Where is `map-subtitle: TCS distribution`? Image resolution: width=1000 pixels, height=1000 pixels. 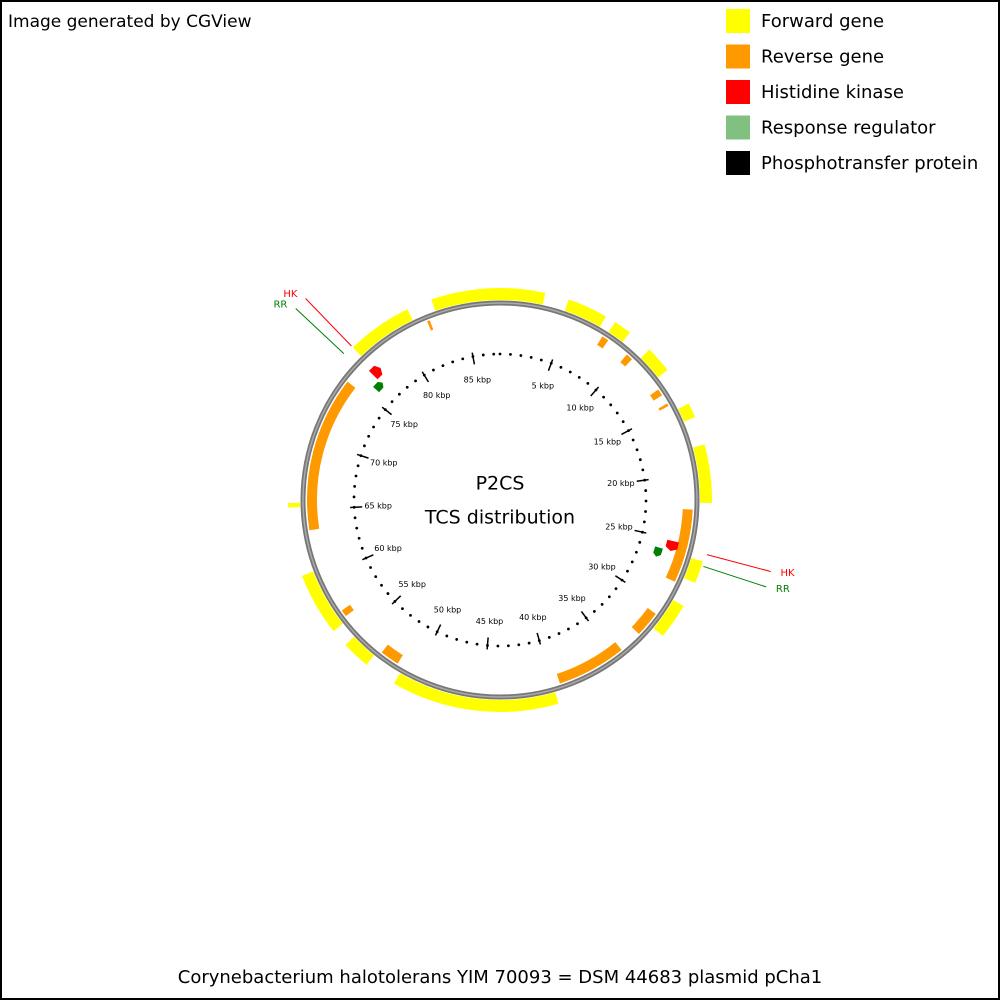 map-subtitle: TCS distribution is located at coordinates (499, 518).